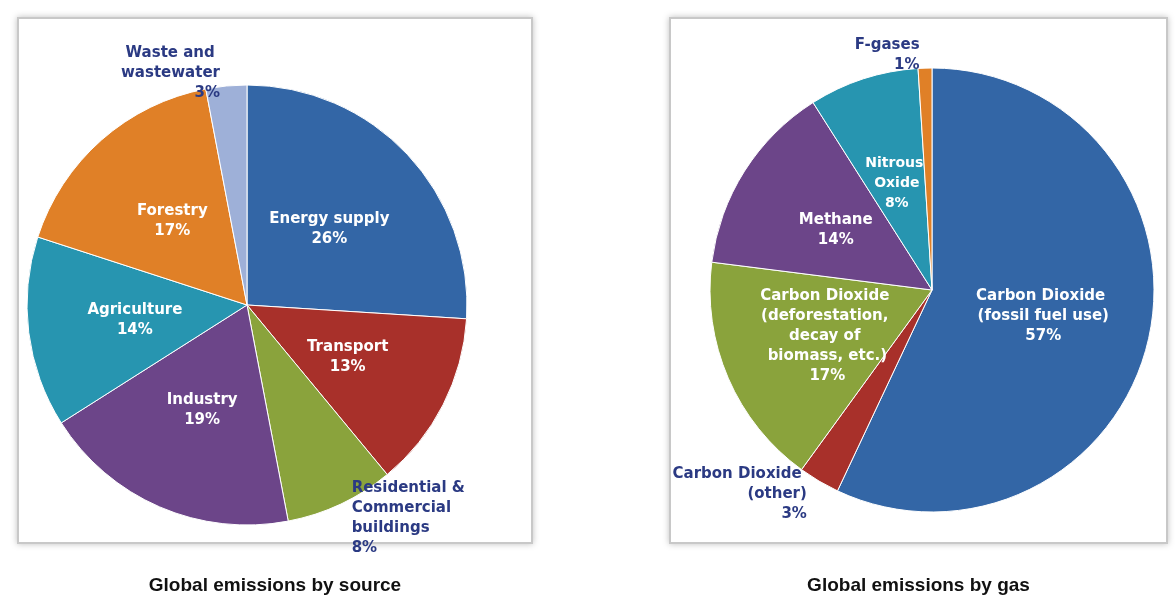 The height and width of the screenshot is (599, 1175). Describe the element at coordinates (1043, 304) in the screenshot. I see `slice-label: Carbon Dioxide (fossil fuel use)` at that location.